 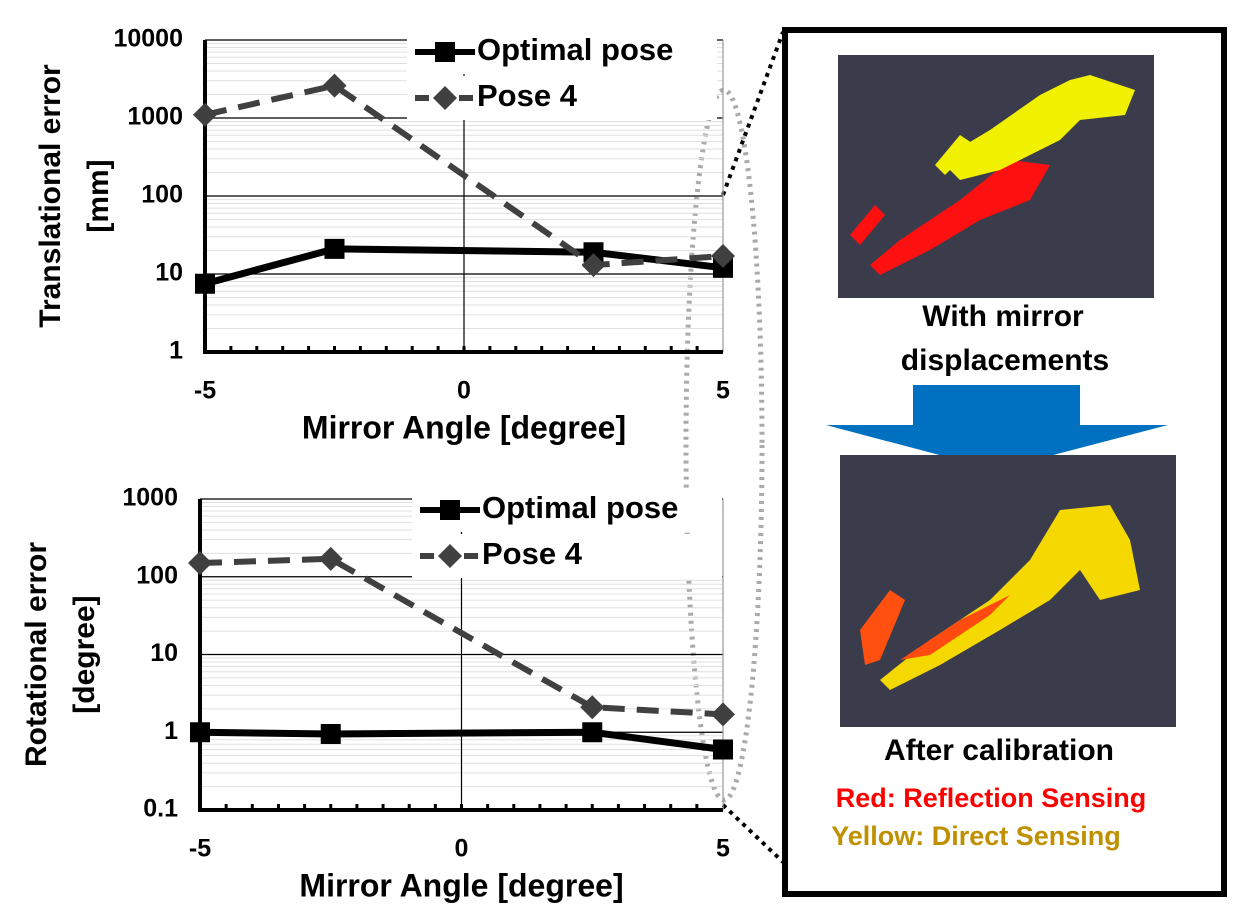 I want to click on y-axis-label: Rotational error, so click(x=36, y=654).